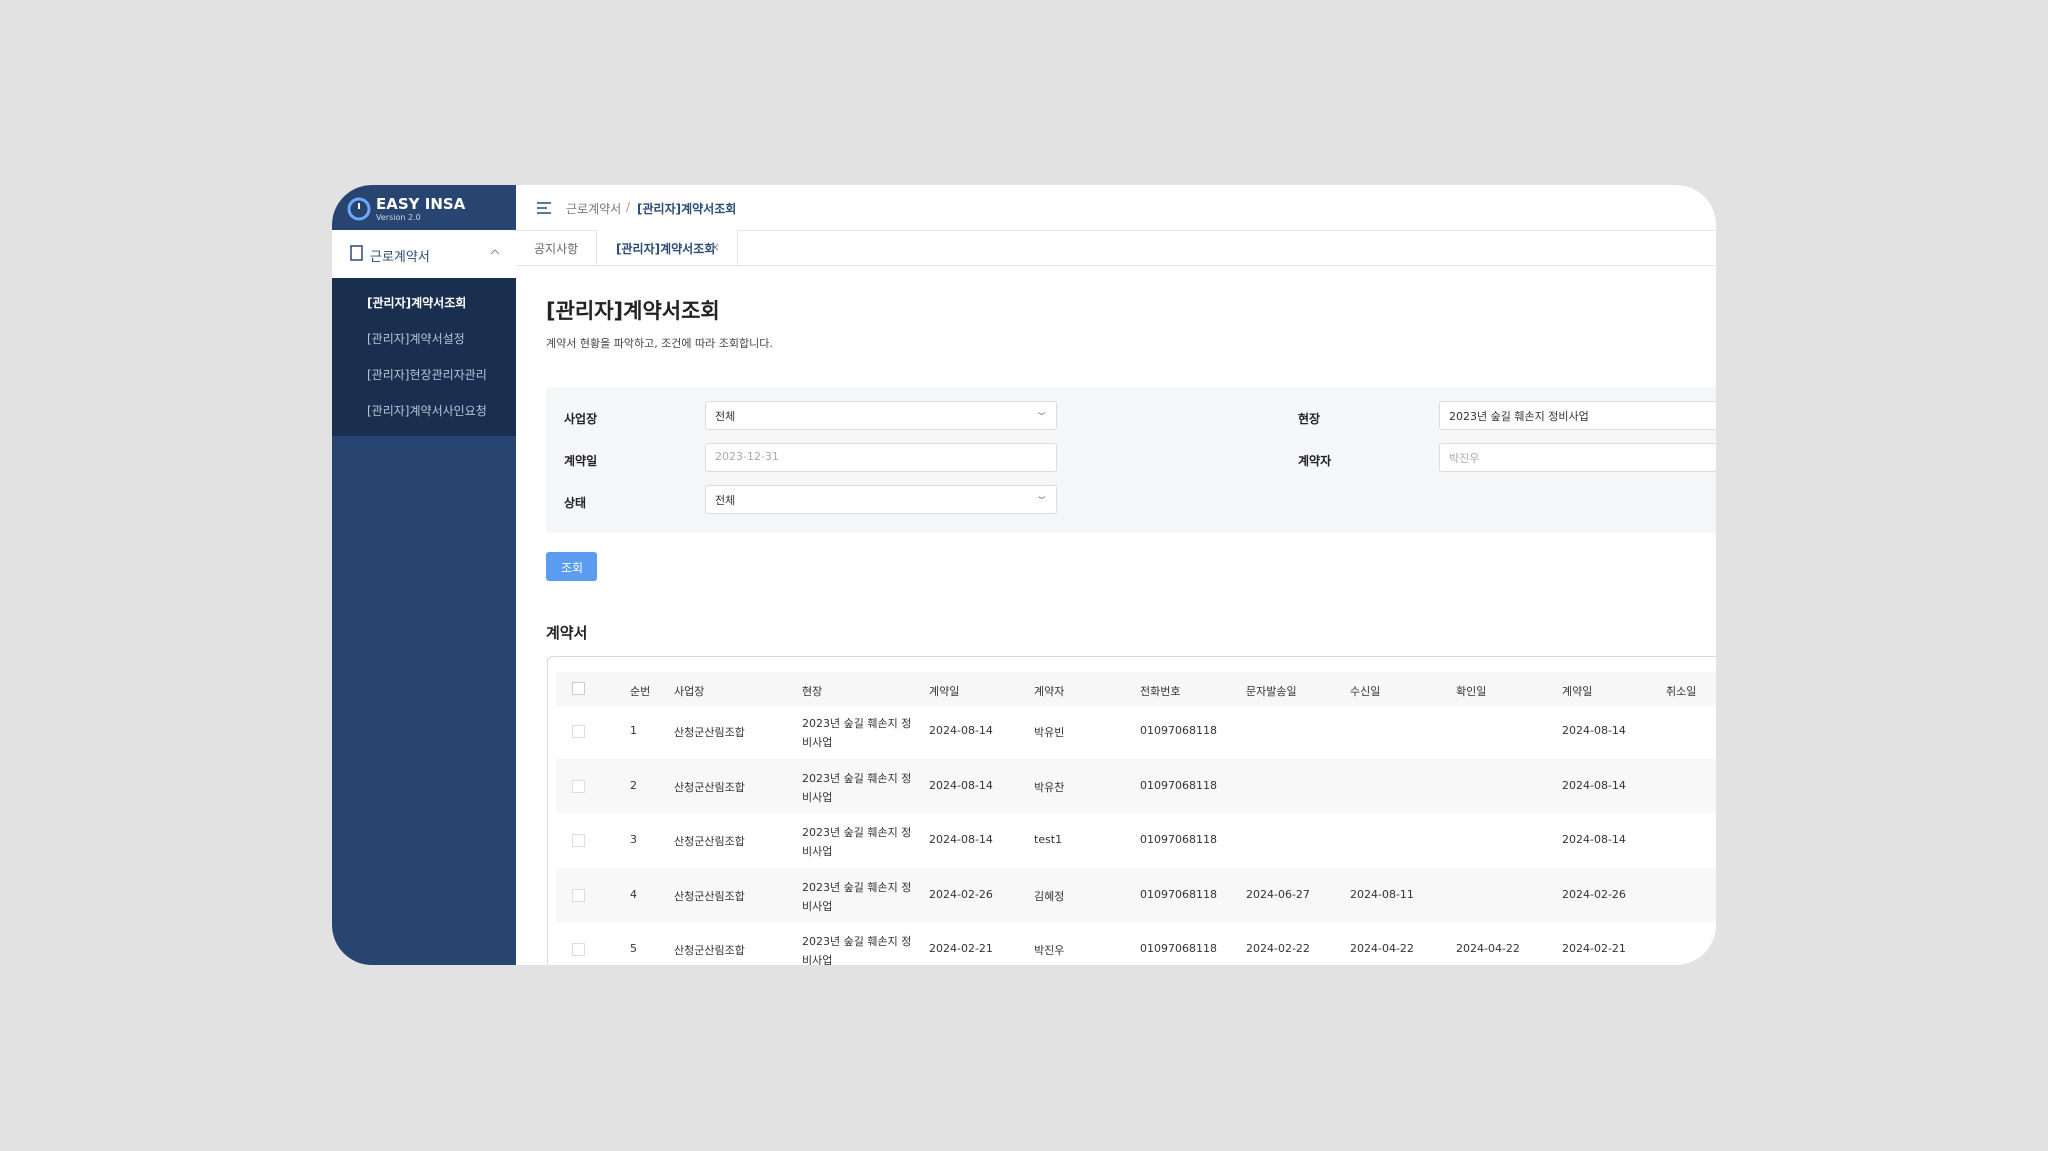 The height and width of the screenshot is (1151, 2048). I want to click on menu-toggle, so click(544, 208).